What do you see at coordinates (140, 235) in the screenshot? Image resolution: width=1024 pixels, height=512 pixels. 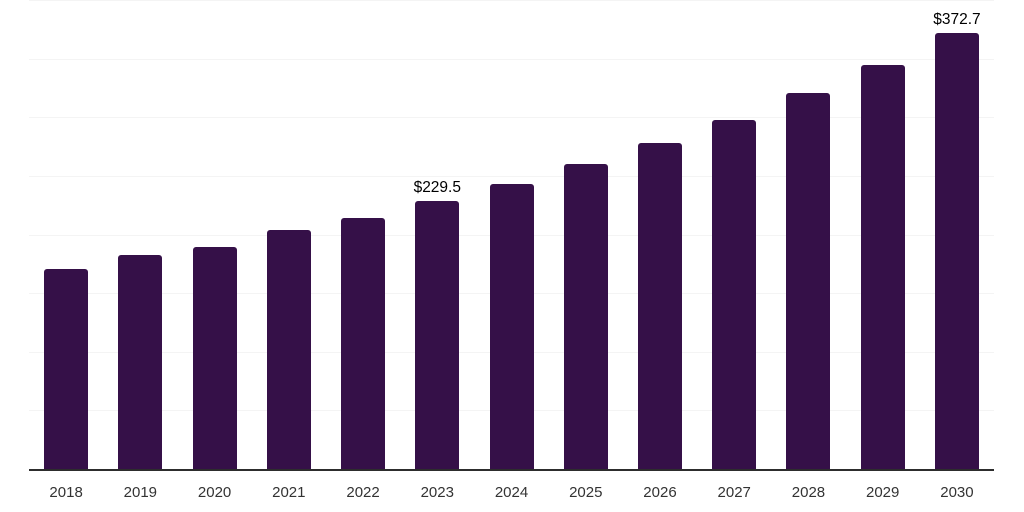 I see `bar-column-2019` at bounding box center [140, 235].